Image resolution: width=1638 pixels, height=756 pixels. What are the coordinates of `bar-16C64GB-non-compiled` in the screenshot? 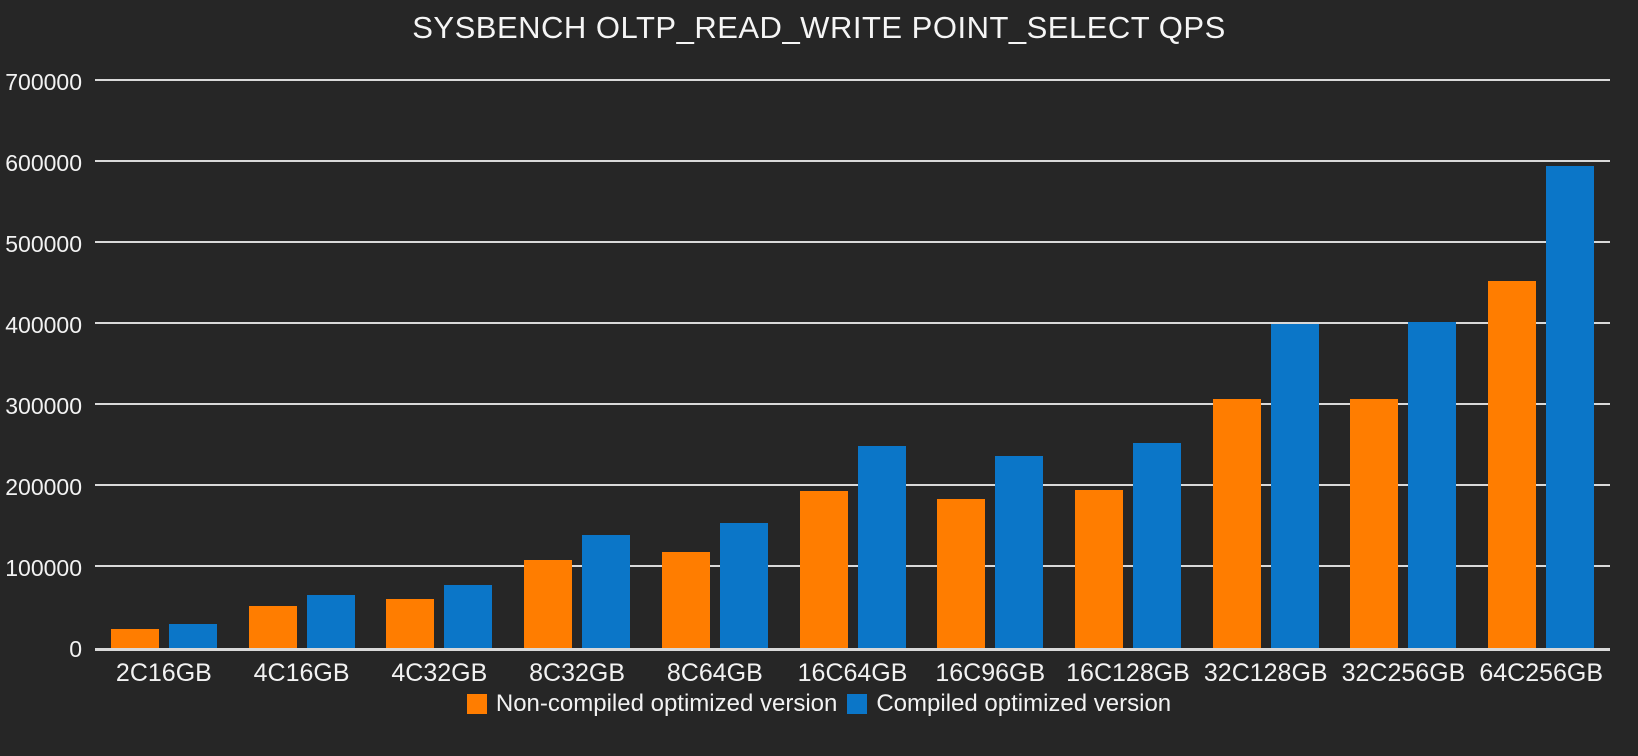 It's located at (823, 569).